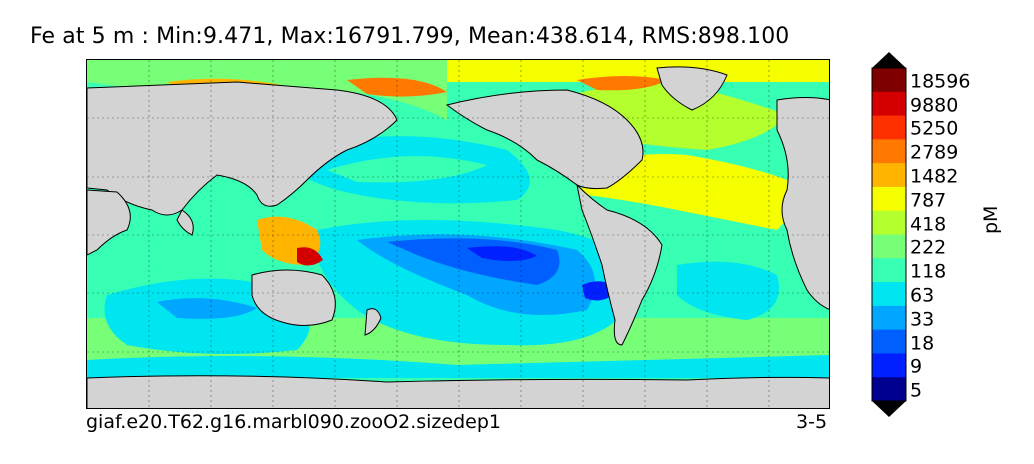 This screenshot has width=1034, height=464. Describe the element at coordinates (812, 422) in the screenshot. I see `period-label: 3-5` at that location.